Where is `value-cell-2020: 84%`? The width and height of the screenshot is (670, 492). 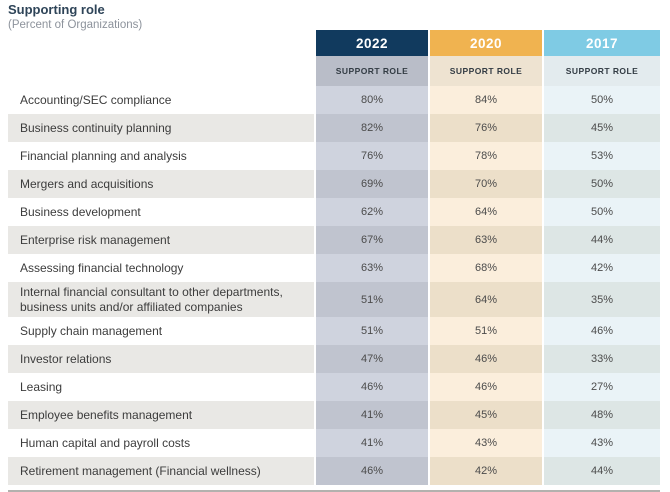
value-cell-2020: 84% is located at coordinates (486, 100).